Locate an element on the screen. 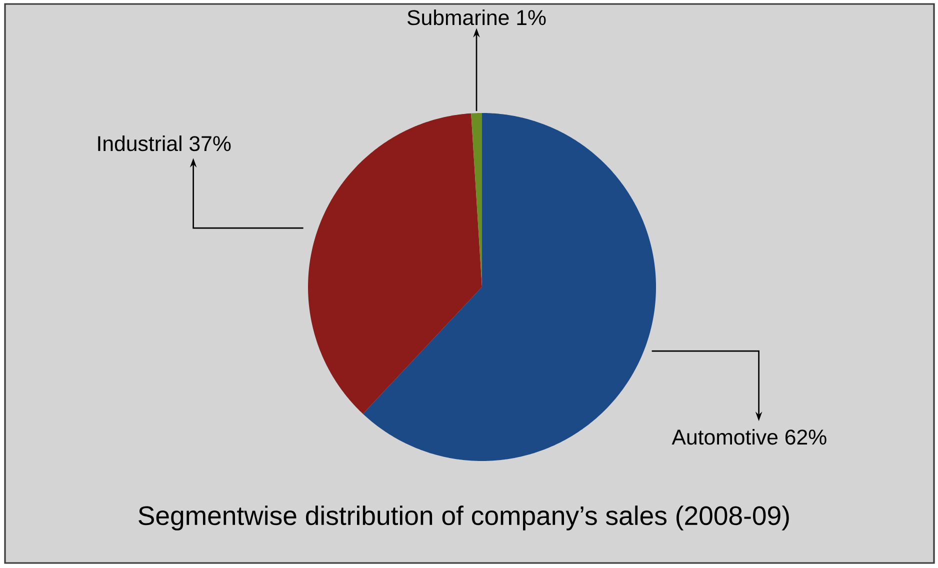 This screenshot has width=938, height=568. data-label: 37% is located at coordinates (210, 144).